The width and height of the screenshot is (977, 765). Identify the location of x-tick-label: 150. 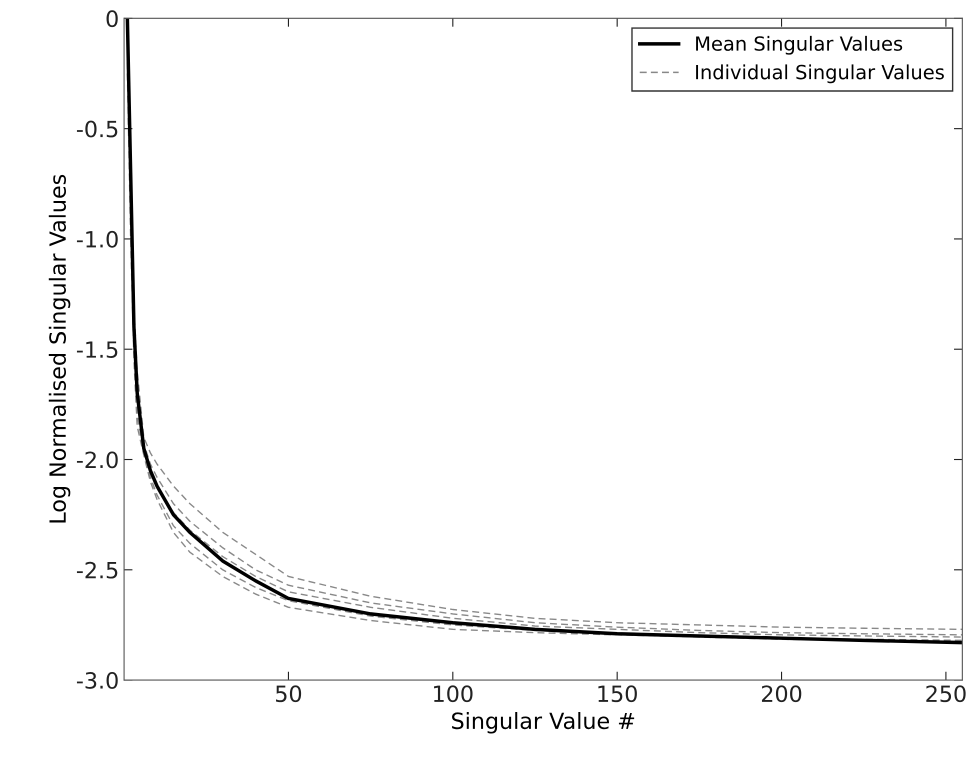
(617, 693).